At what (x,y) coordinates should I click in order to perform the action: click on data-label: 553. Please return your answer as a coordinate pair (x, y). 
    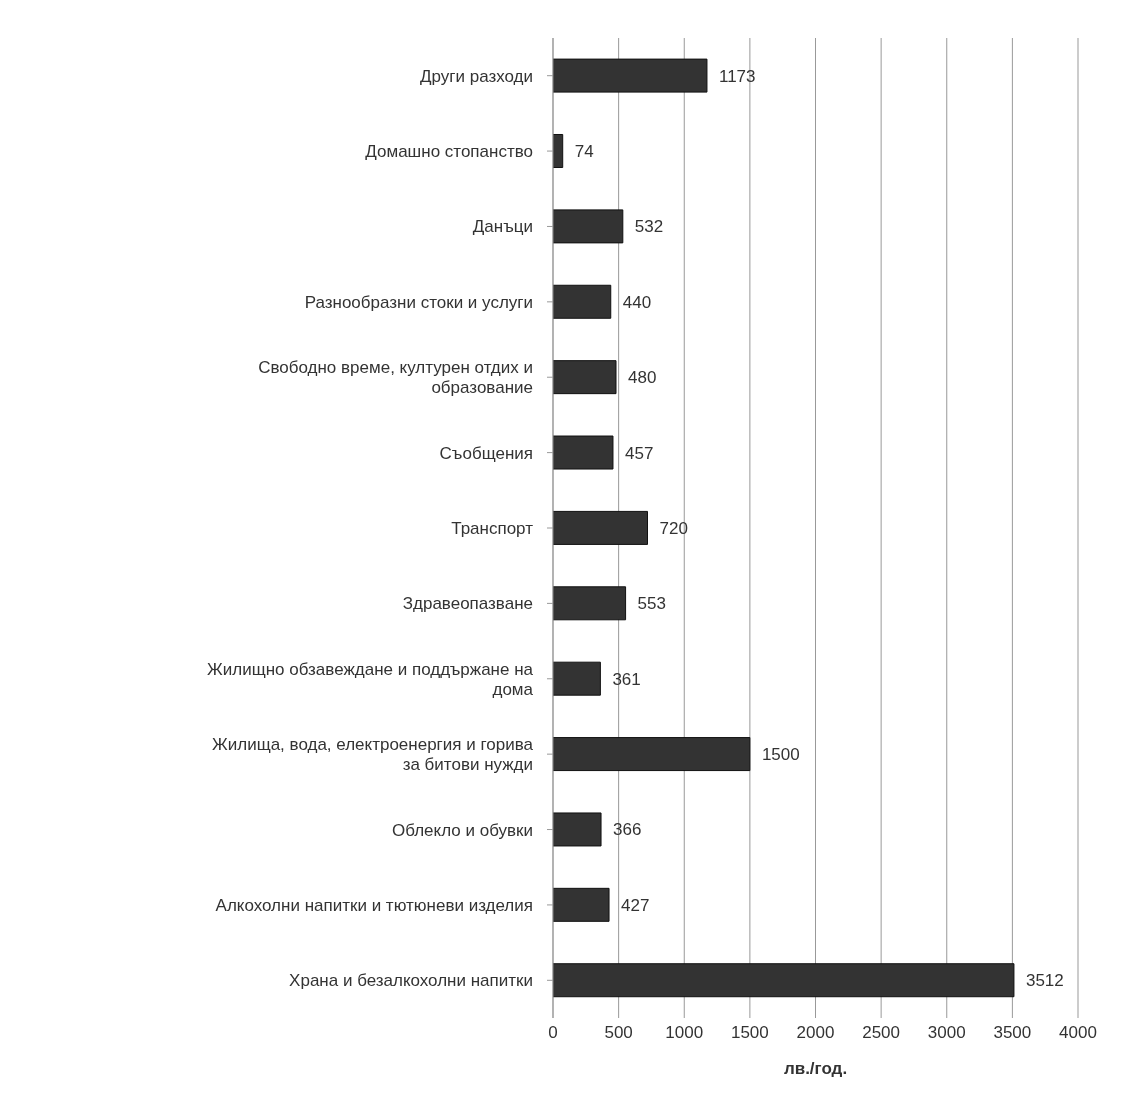
    Looking at the image, I should click on (651, 604).